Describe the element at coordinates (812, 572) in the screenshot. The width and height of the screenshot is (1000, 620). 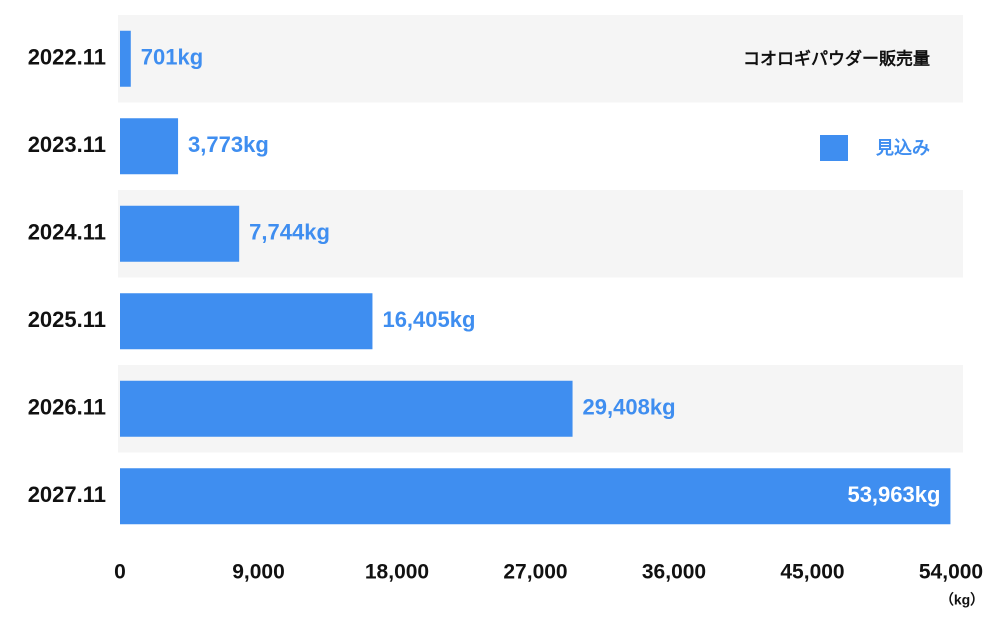
I see `x-tick-label: 45,000` at that location.